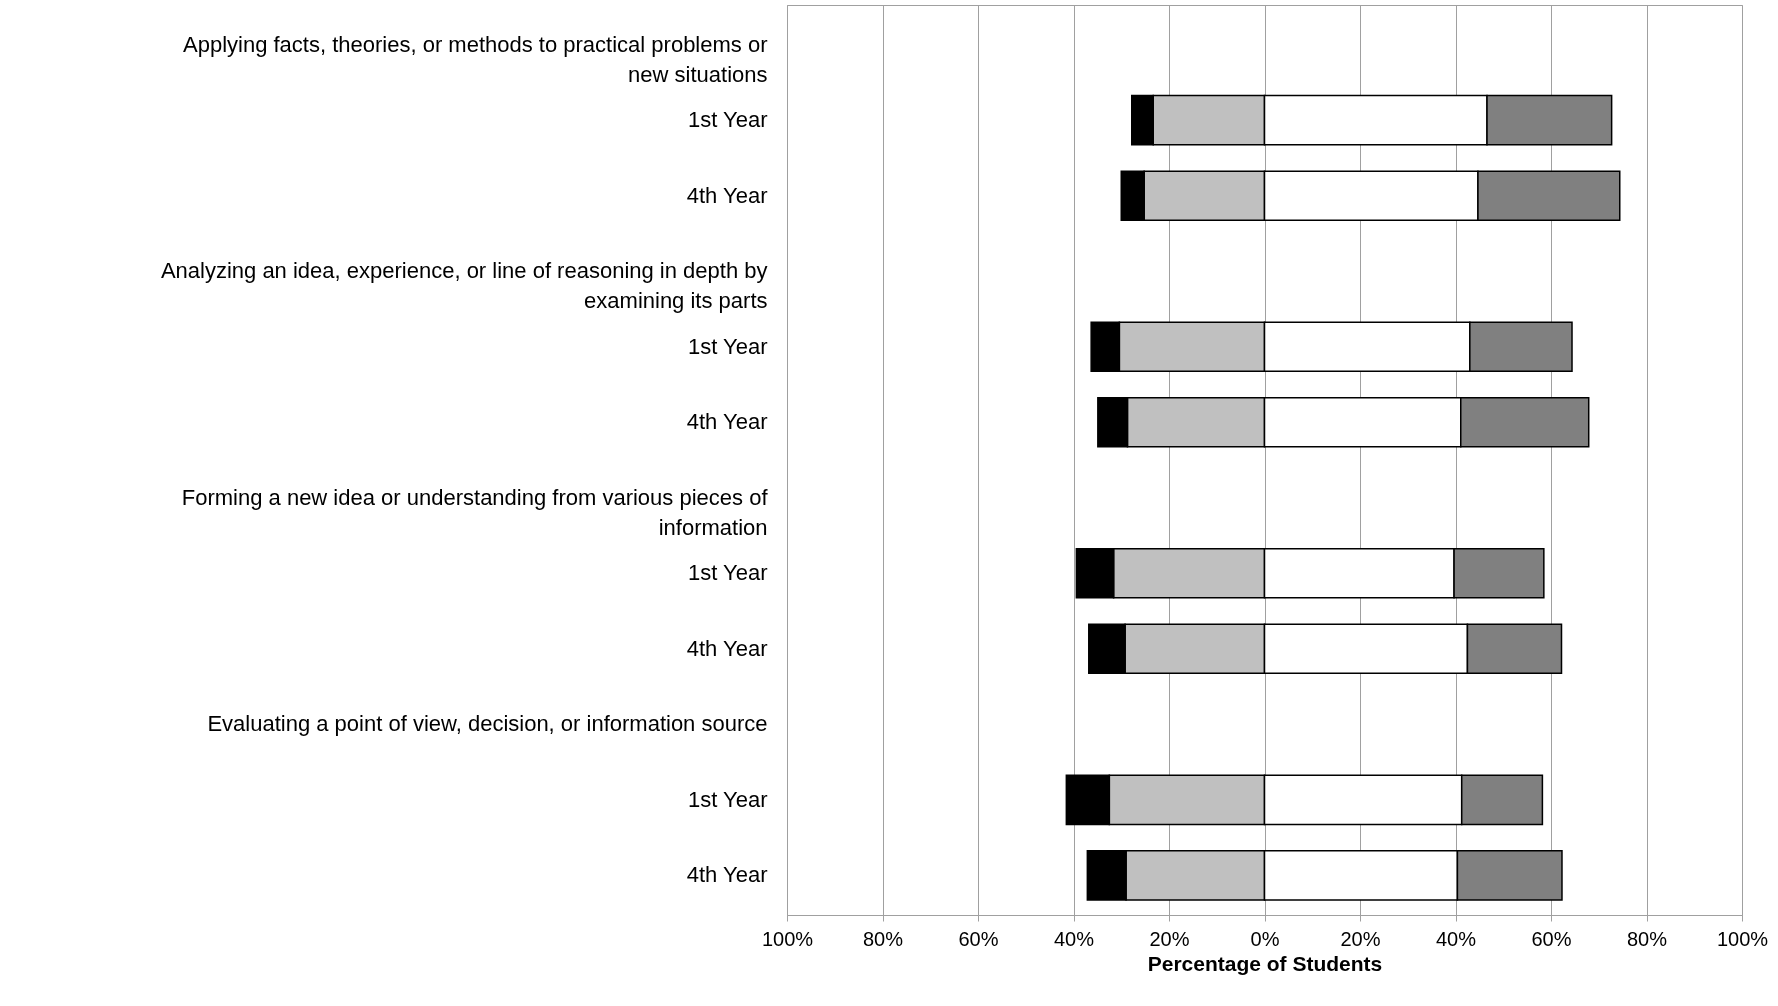  Describe the element at coordinates (475, 512) in the screenshot. I see `y-tick-label: Forming a new idea or understanding from various pieces of information` at that location.